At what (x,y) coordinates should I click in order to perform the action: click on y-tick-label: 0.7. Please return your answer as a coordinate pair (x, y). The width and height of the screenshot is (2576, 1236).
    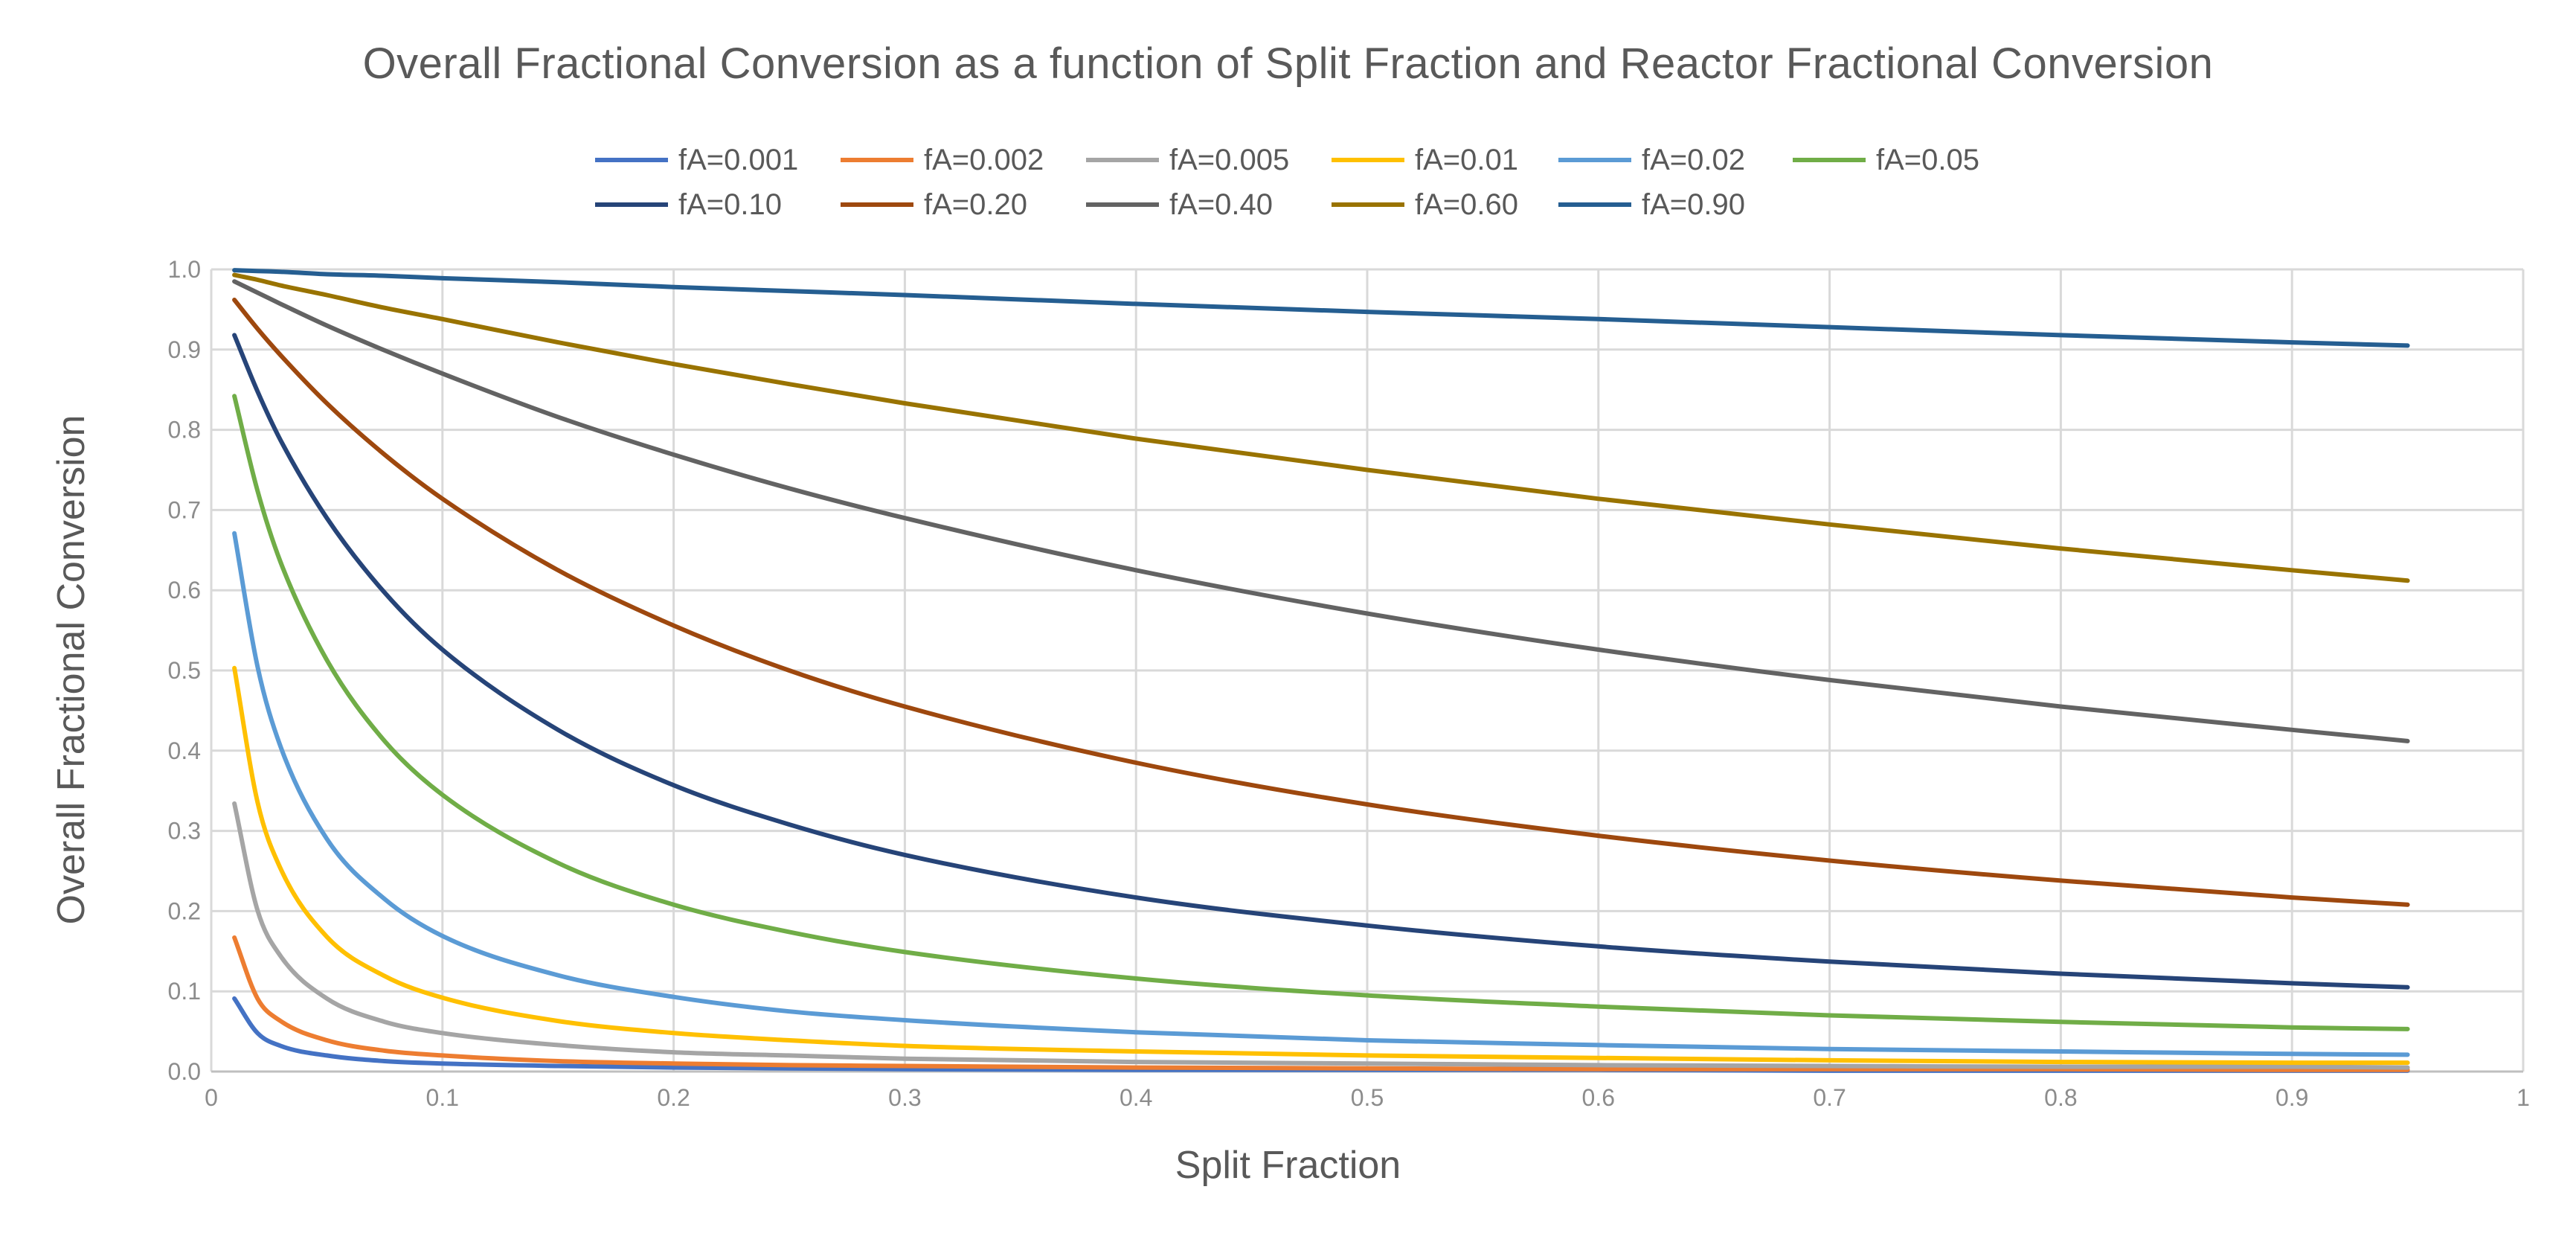
    Looking at the image, I should click on (184, 509).